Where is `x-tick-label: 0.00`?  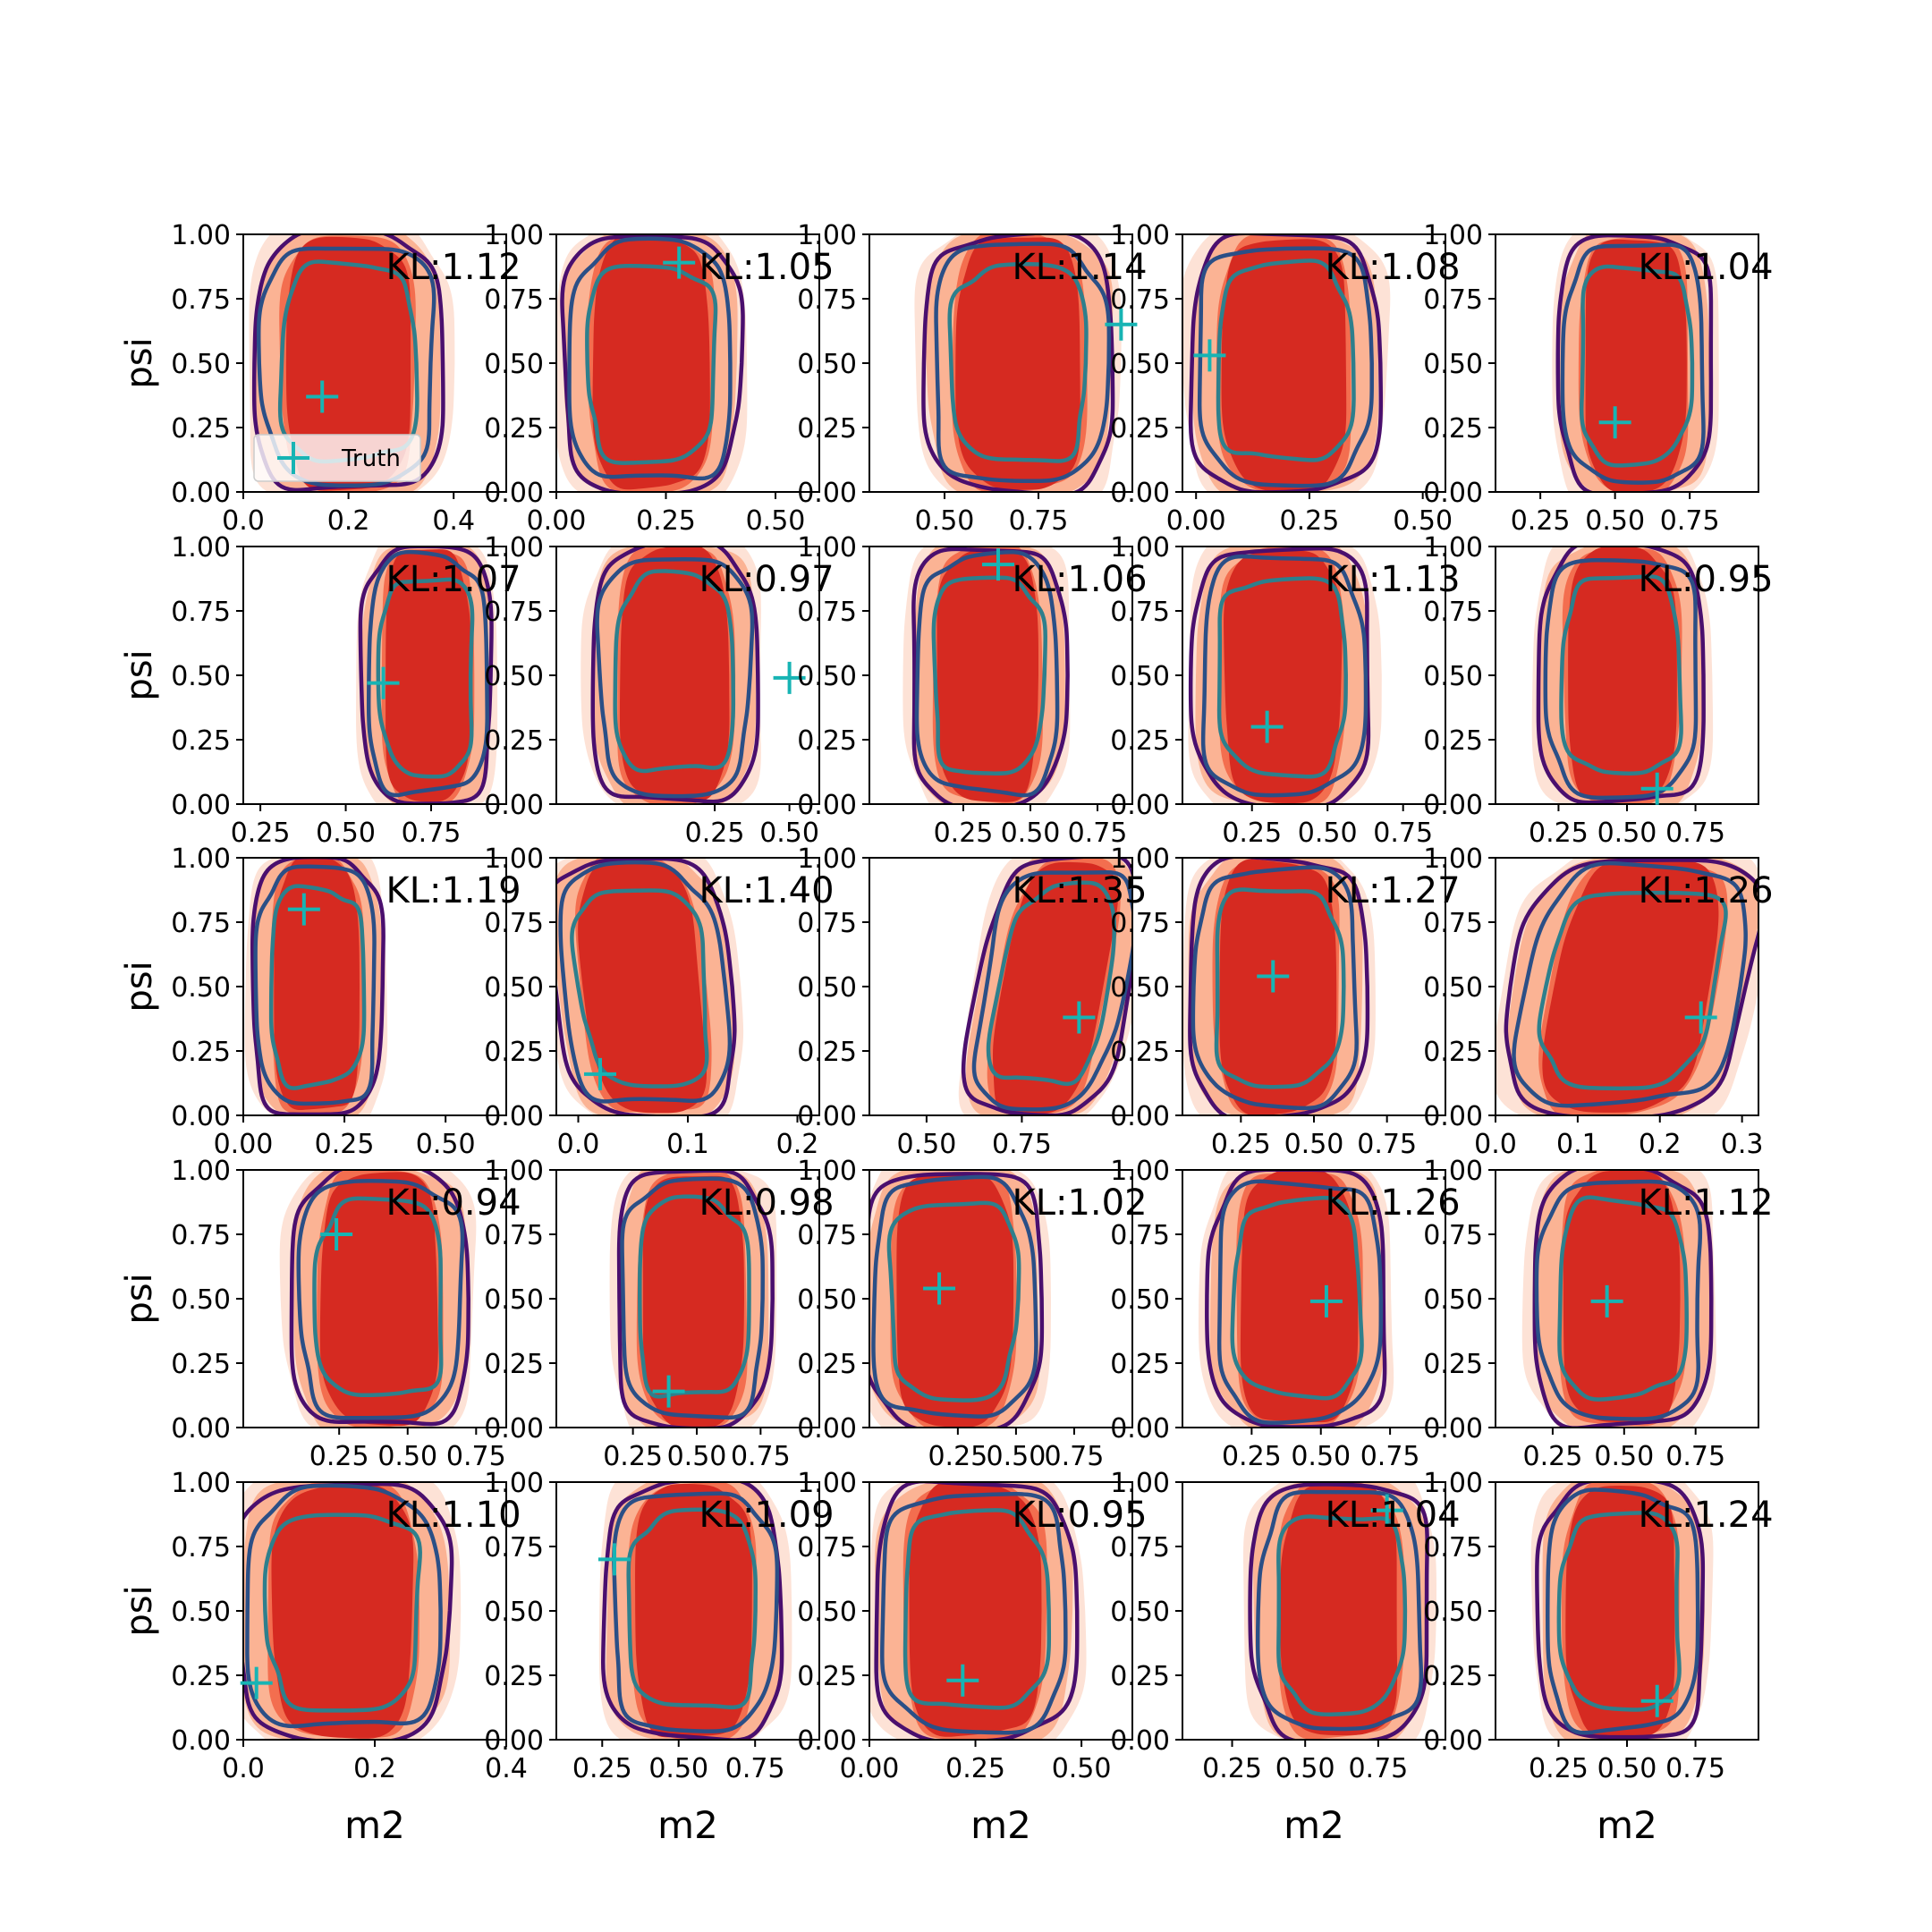
x-tick-label: 0.00 is located at coordinates (244, 1144).